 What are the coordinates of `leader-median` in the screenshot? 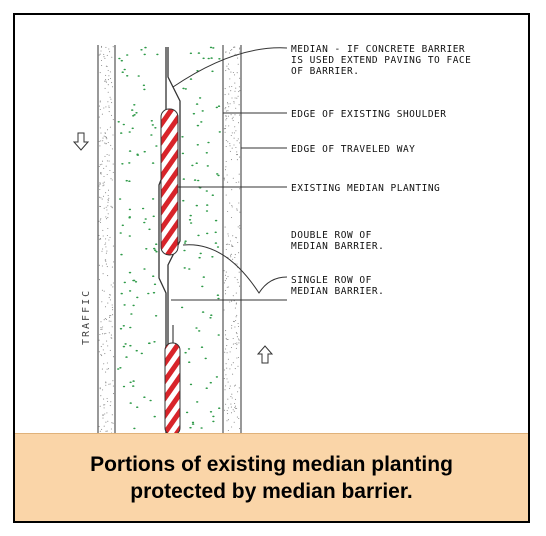 It's located at (230, 67).